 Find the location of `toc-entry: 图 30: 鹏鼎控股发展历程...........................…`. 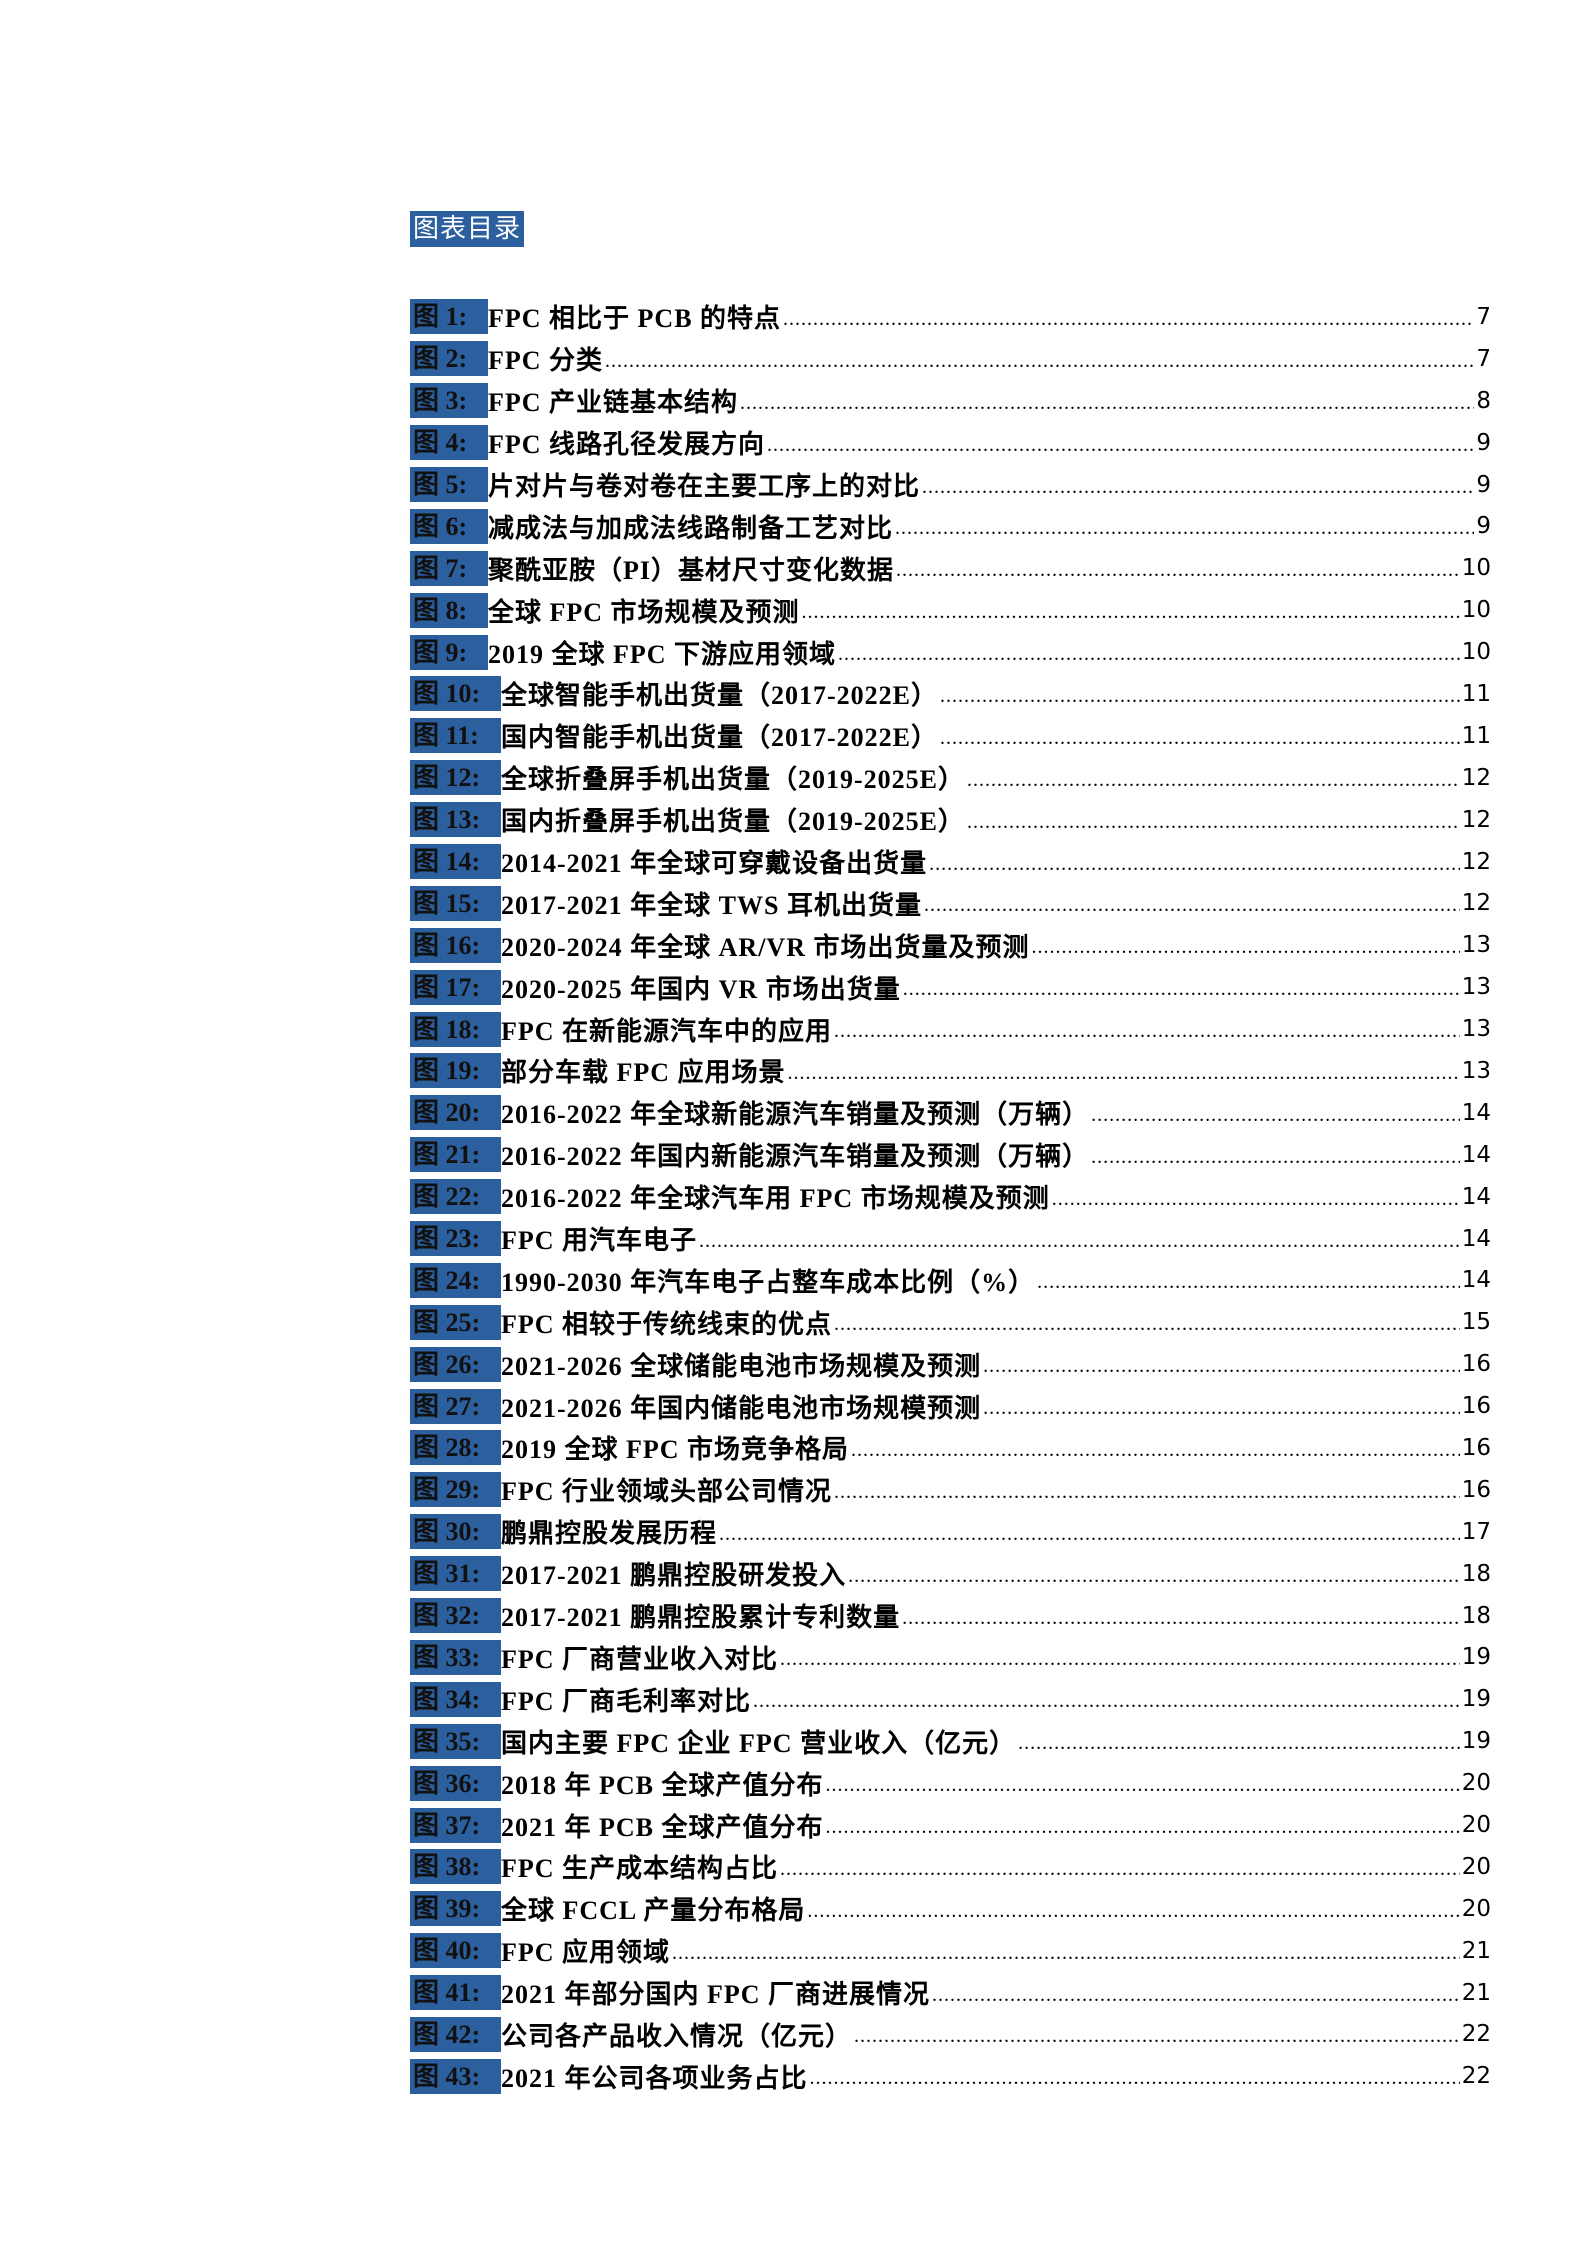

toc-entry: 图 30: 鹏鼎控股发展历程...........................… is located at coordinates (950, 1532).